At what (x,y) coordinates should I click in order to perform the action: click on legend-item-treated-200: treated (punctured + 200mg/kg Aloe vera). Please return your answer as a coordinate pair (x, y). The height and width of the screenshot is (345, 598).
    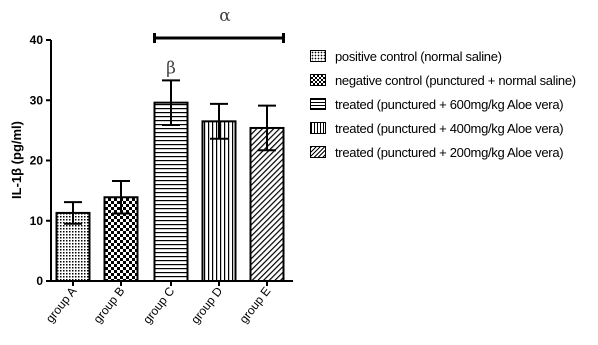
    Looking at the image, I should click on (452, 152).